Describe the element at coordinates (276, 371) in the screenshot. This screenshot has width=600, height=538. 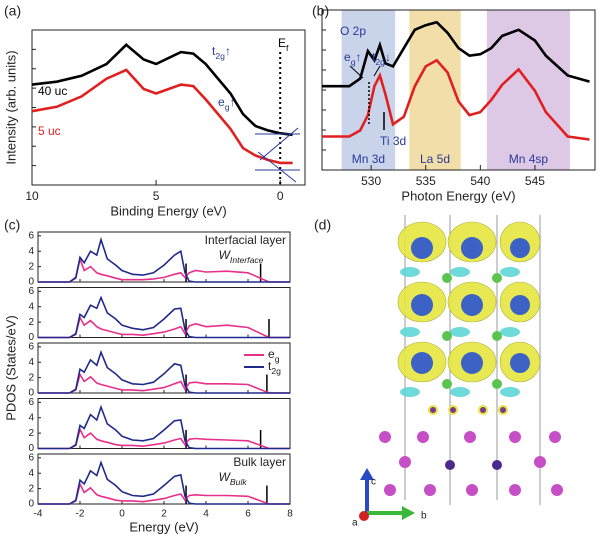
I see `legend-label-part: 2g` at that location.